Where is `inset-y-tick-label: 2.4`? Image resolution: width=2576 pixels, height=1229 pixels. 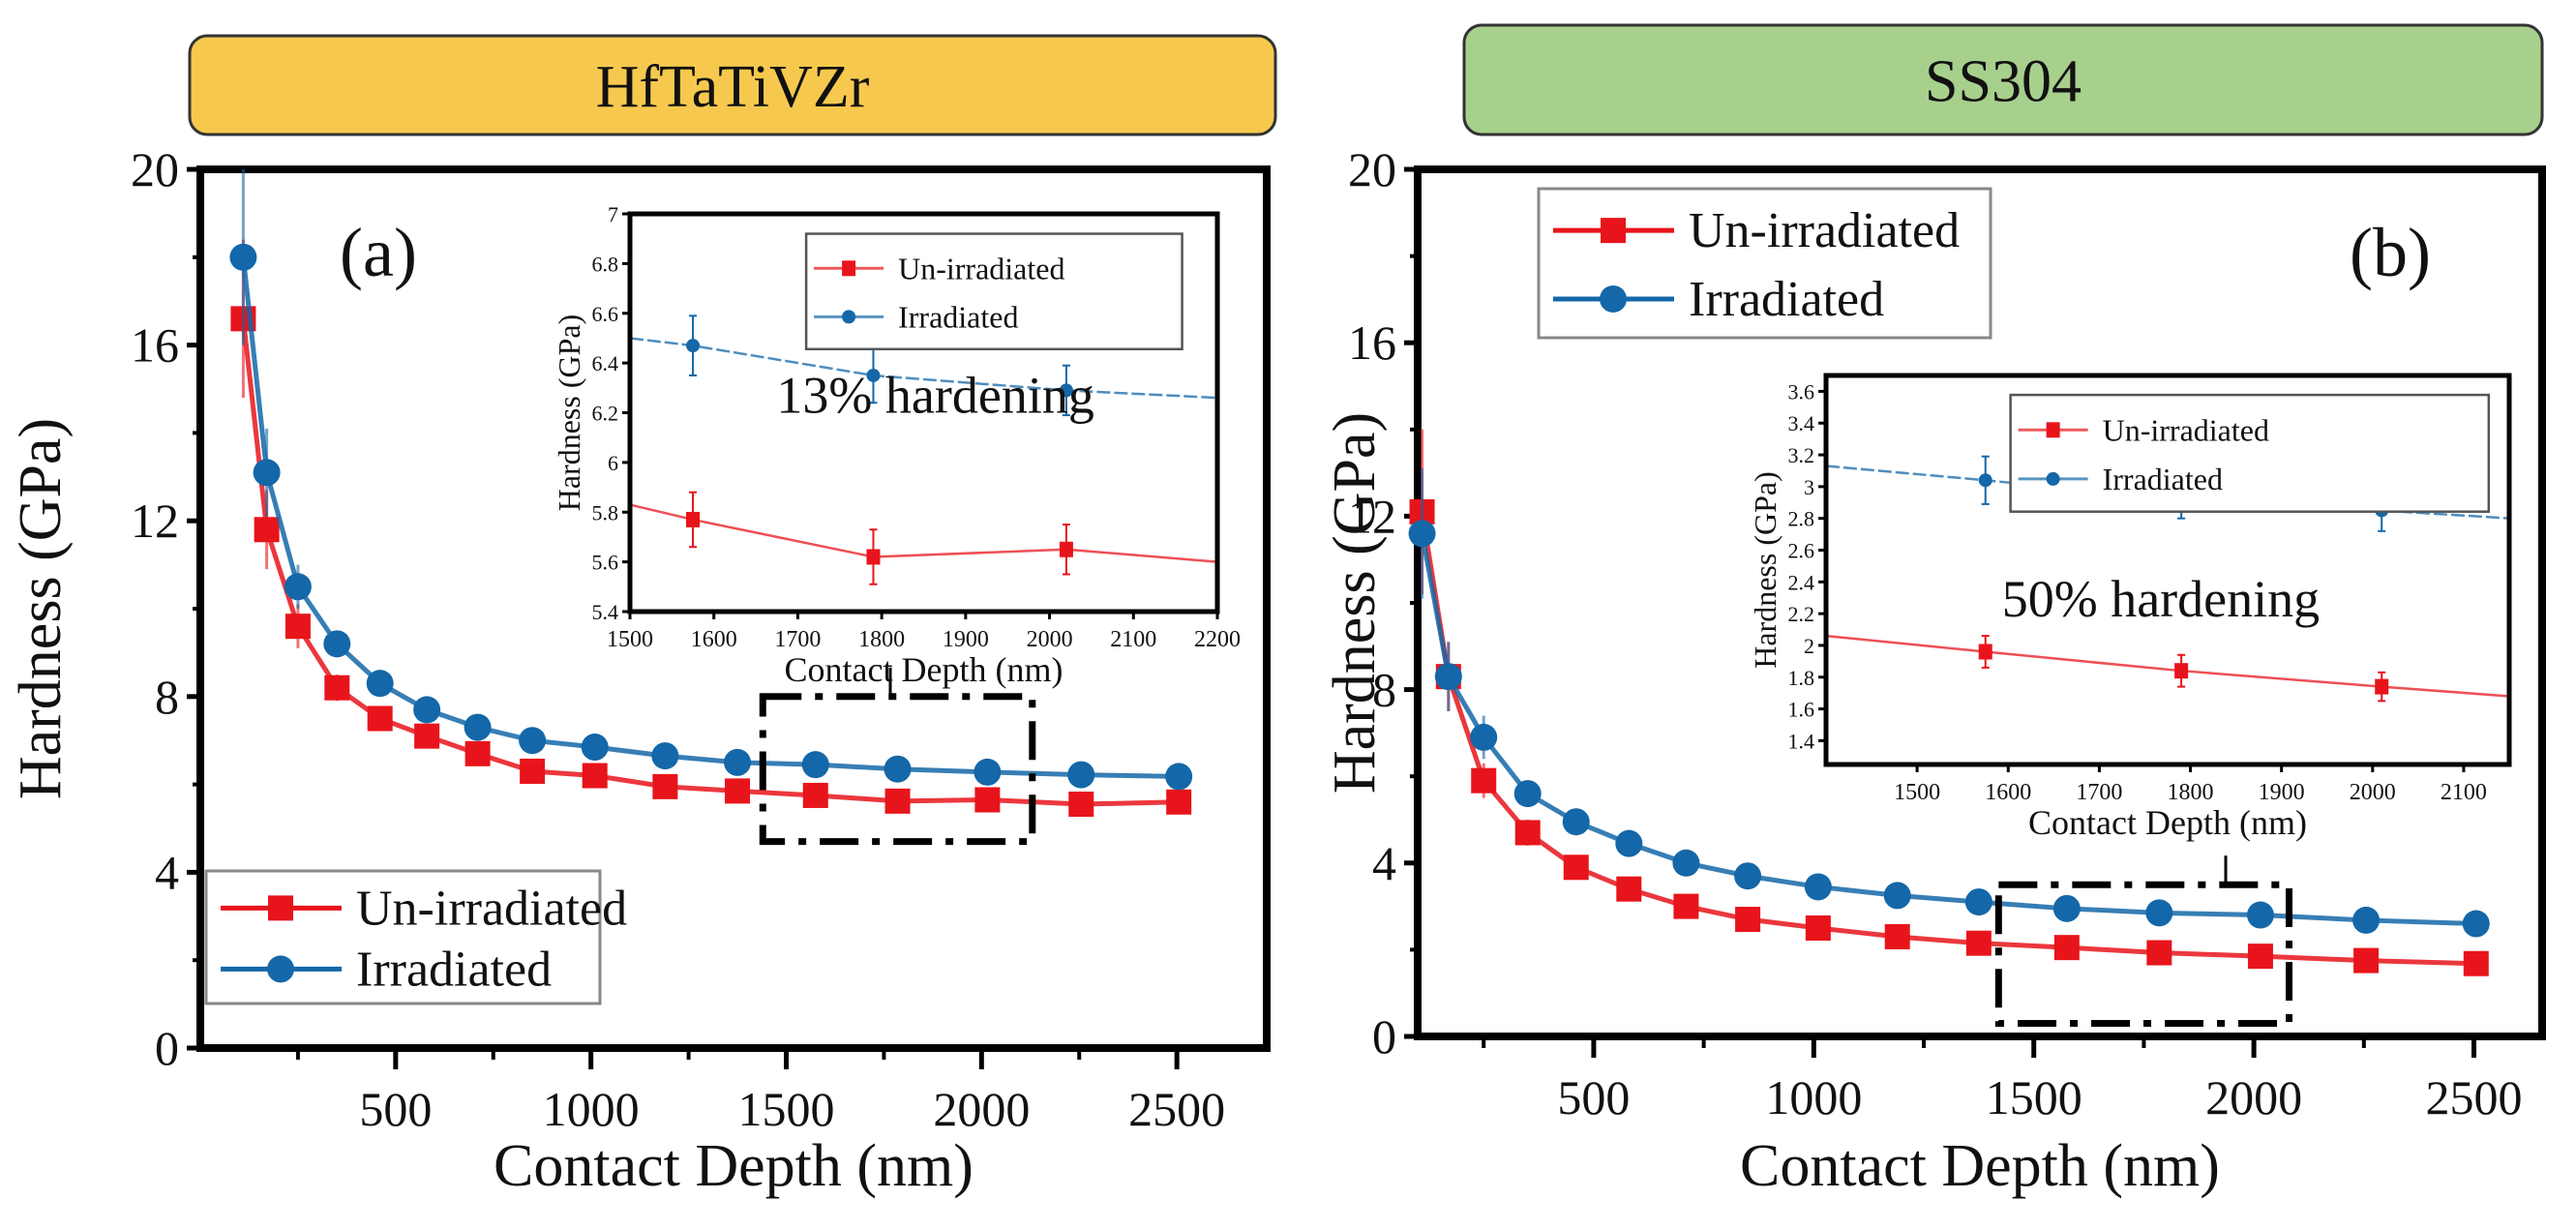 inset-y-tick-label: 2.4 is located at coordinates (1801, 582).